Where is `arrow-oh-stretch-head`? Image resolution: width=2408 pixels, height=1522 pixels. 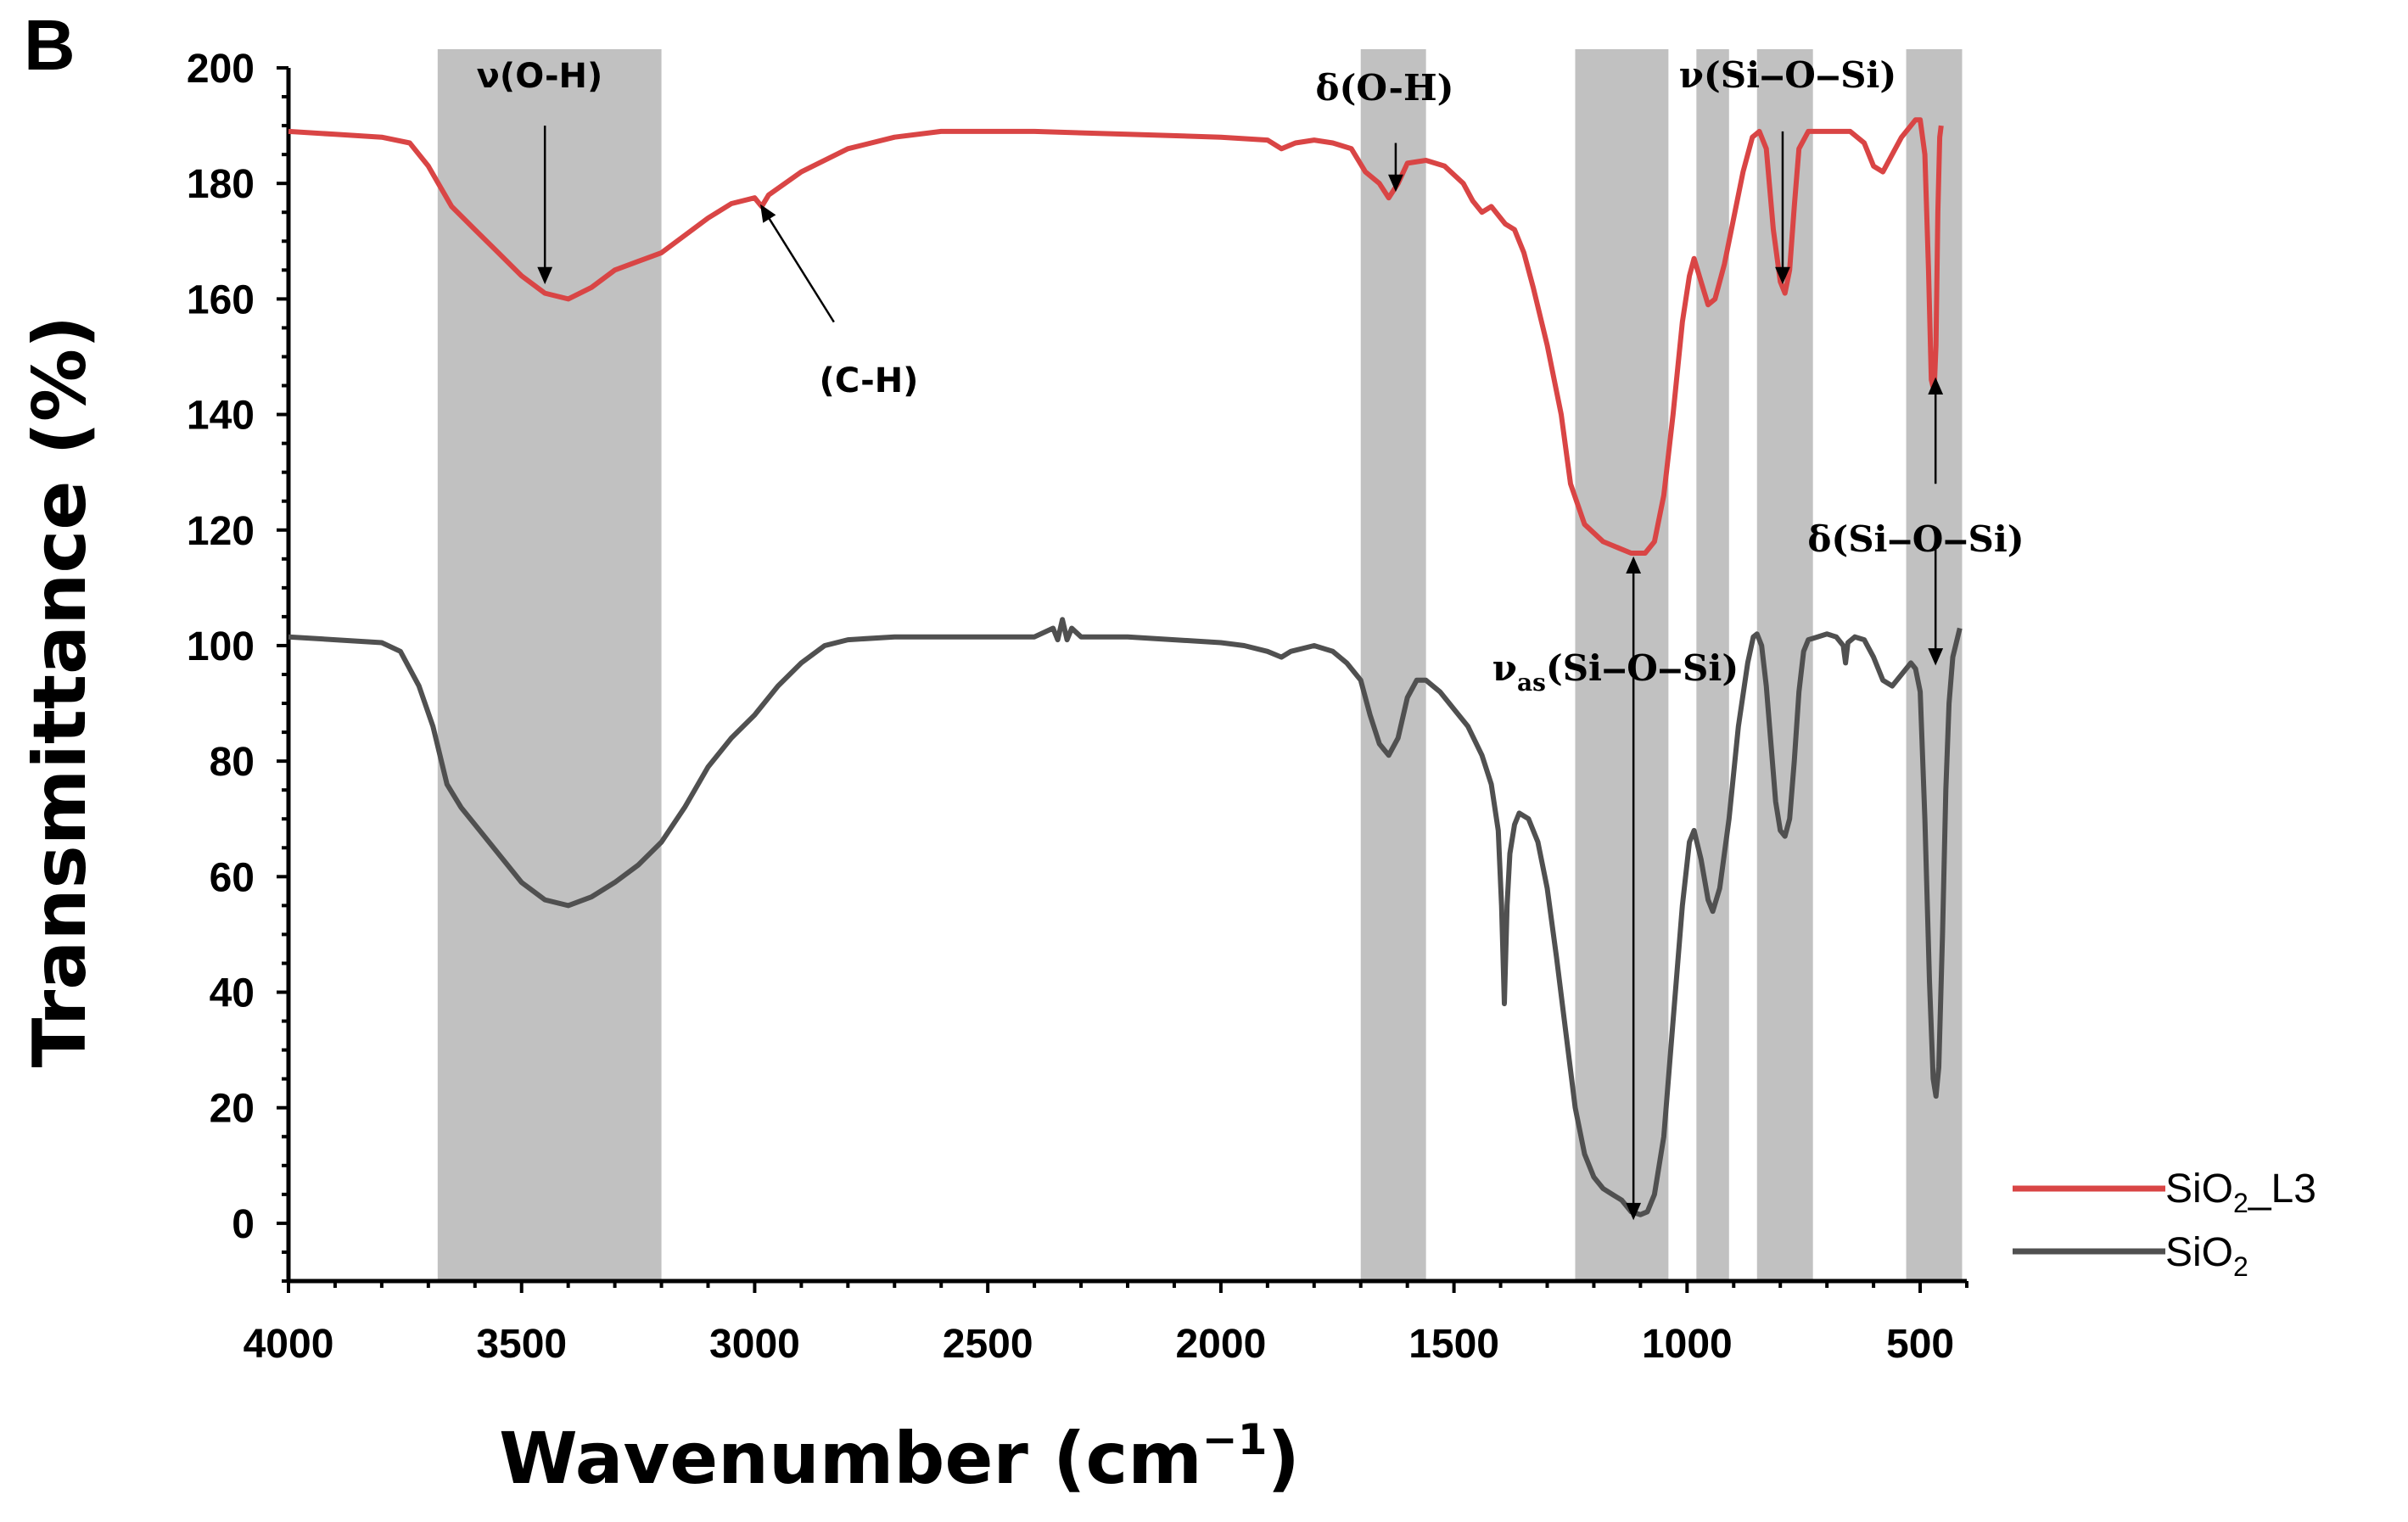
arrow-oh-stretch-head is located at coordinates (545, 275).